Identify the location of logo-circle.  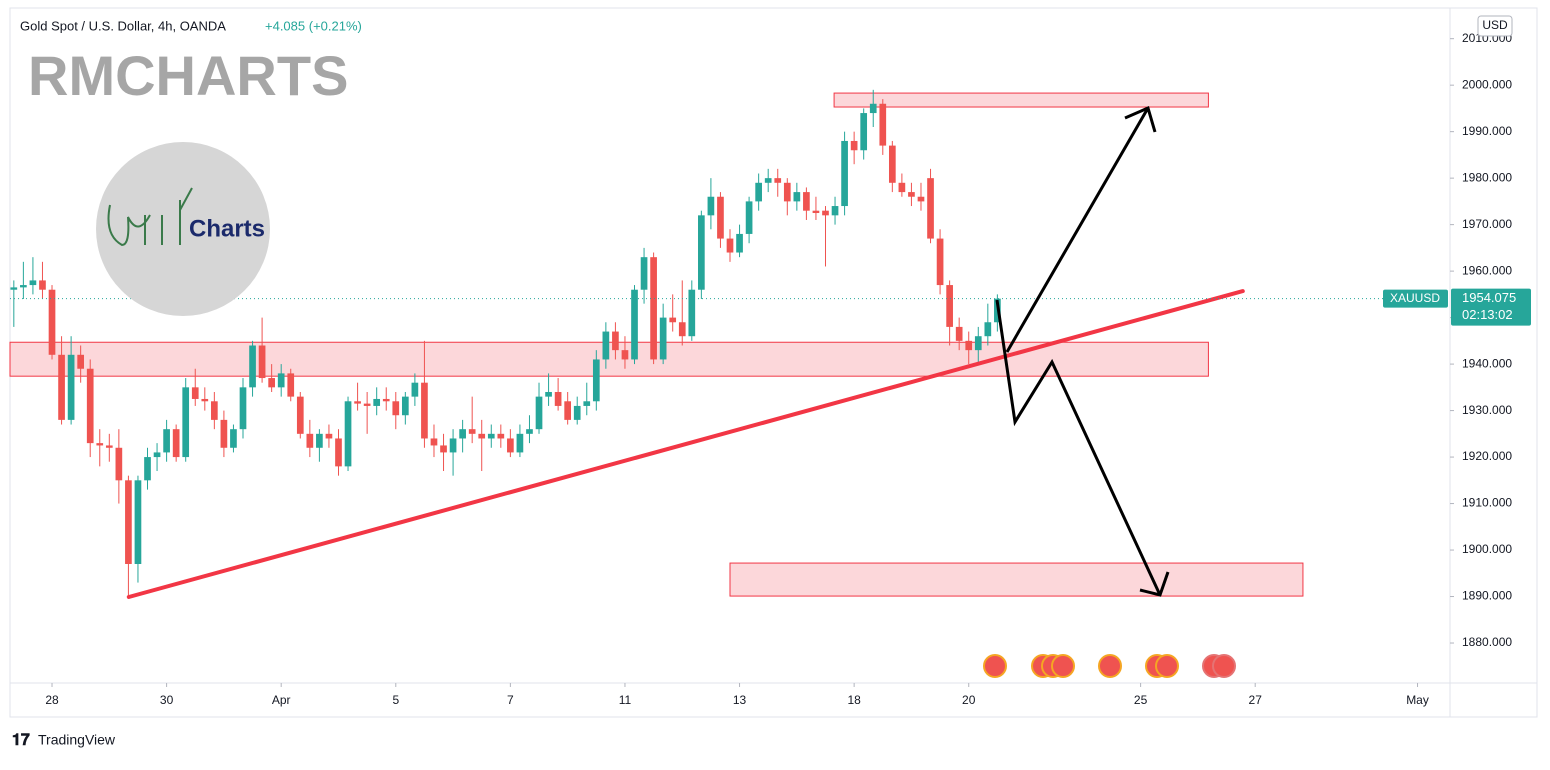
(183, 229).